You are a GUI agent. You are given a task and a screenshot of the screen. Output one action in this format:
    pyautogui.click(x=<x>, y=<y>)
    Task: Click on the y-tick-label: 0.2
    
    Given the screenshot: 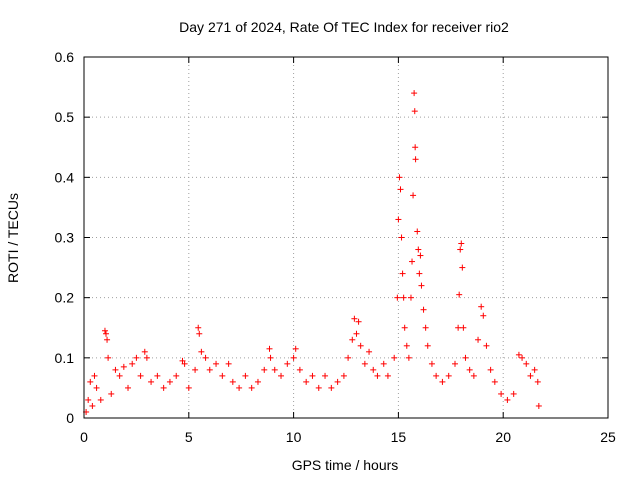 What is the action you would take?
    pyautogui.click(x=65, y=298)
    